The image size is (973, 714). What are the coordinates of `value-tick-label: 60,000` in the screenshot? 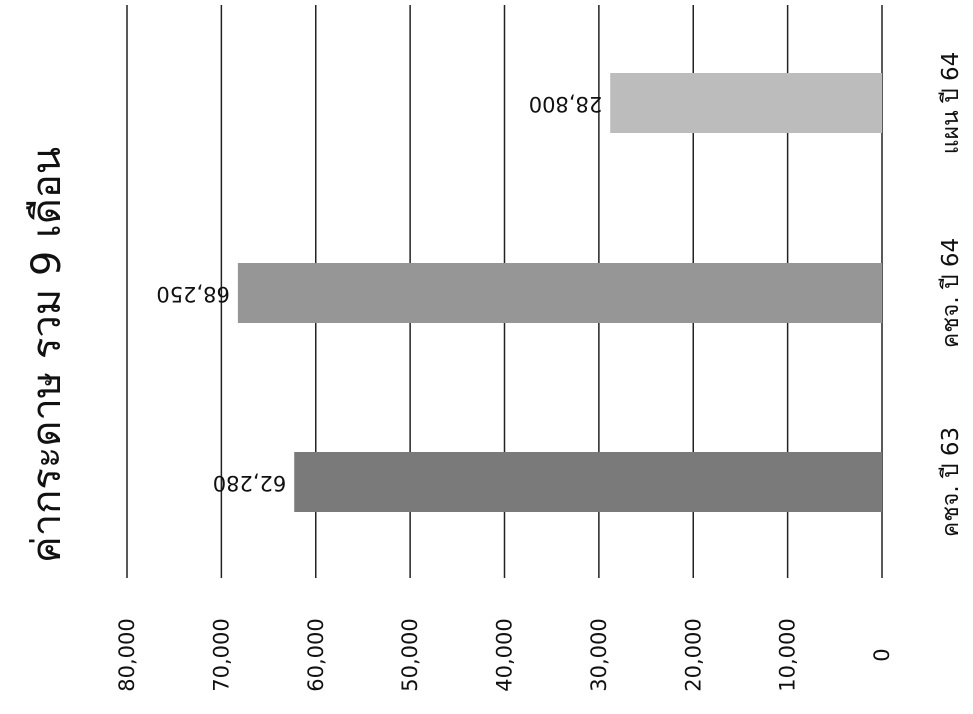 It's located at (316, 654).